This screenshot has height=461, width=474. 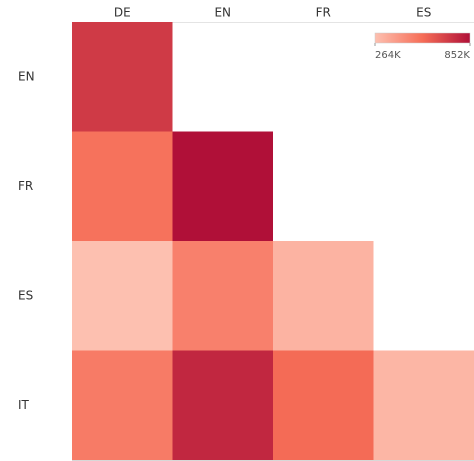 I want to click on row-label: EN, so click(x=26, y=76).